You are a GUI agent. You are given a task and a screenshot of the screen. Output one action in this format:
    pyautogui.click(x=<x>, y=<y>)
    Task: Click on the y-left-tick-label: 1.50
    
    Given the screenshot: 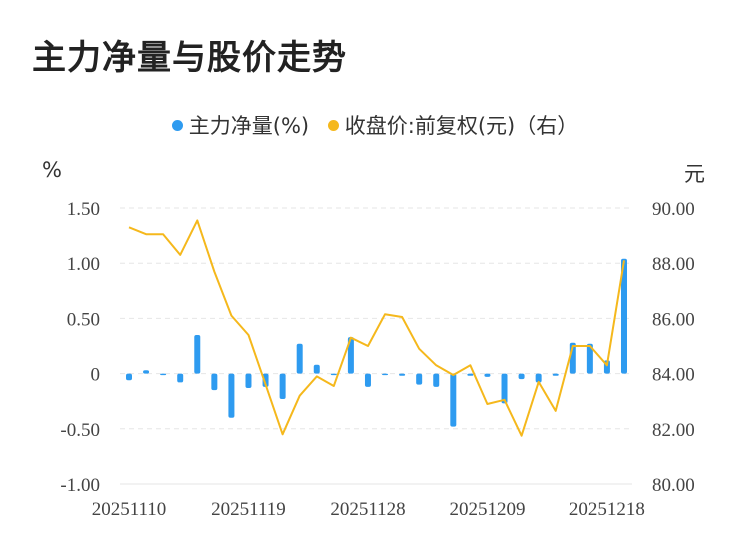 What is the action you would take?
    pyautogui.click(x=83, y=209)
    